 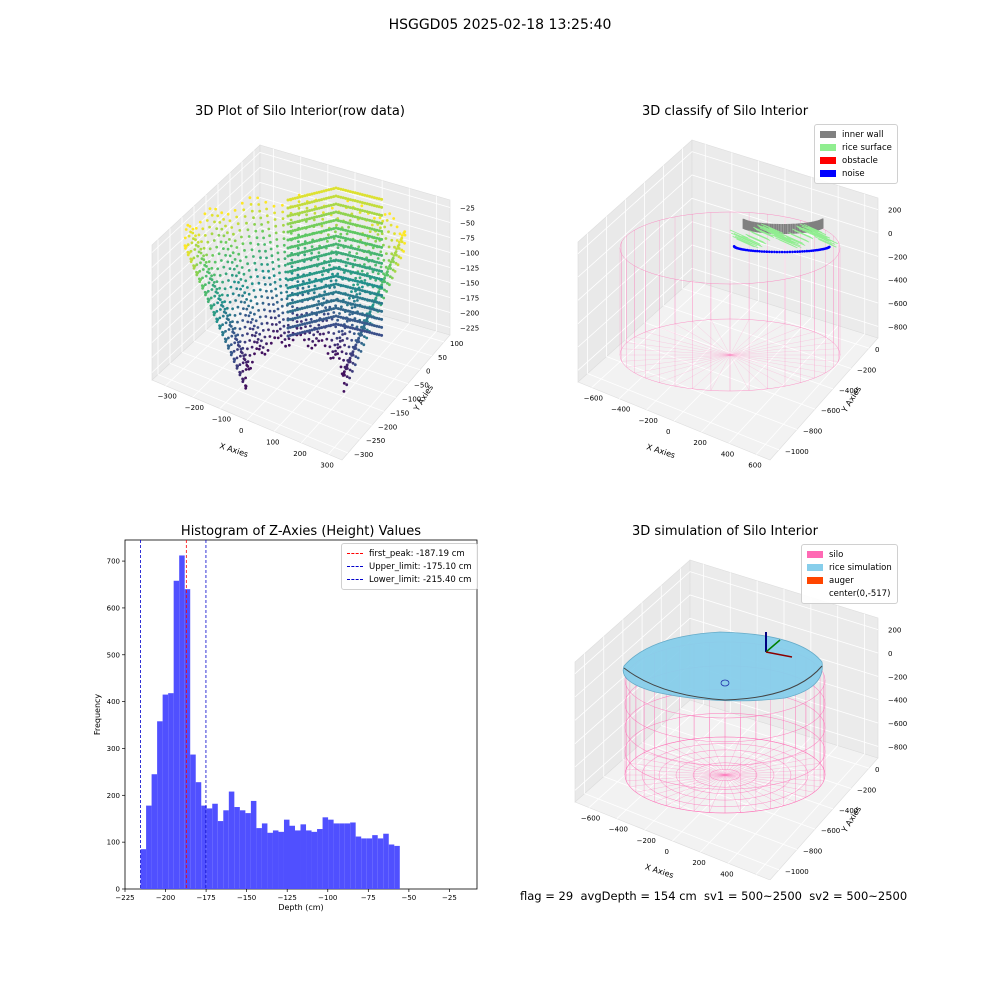 What do you see at coordinates (897, 724) in the screenshot?
I see `p4-z-tick-label: −600` at bounding box center [897, 724].